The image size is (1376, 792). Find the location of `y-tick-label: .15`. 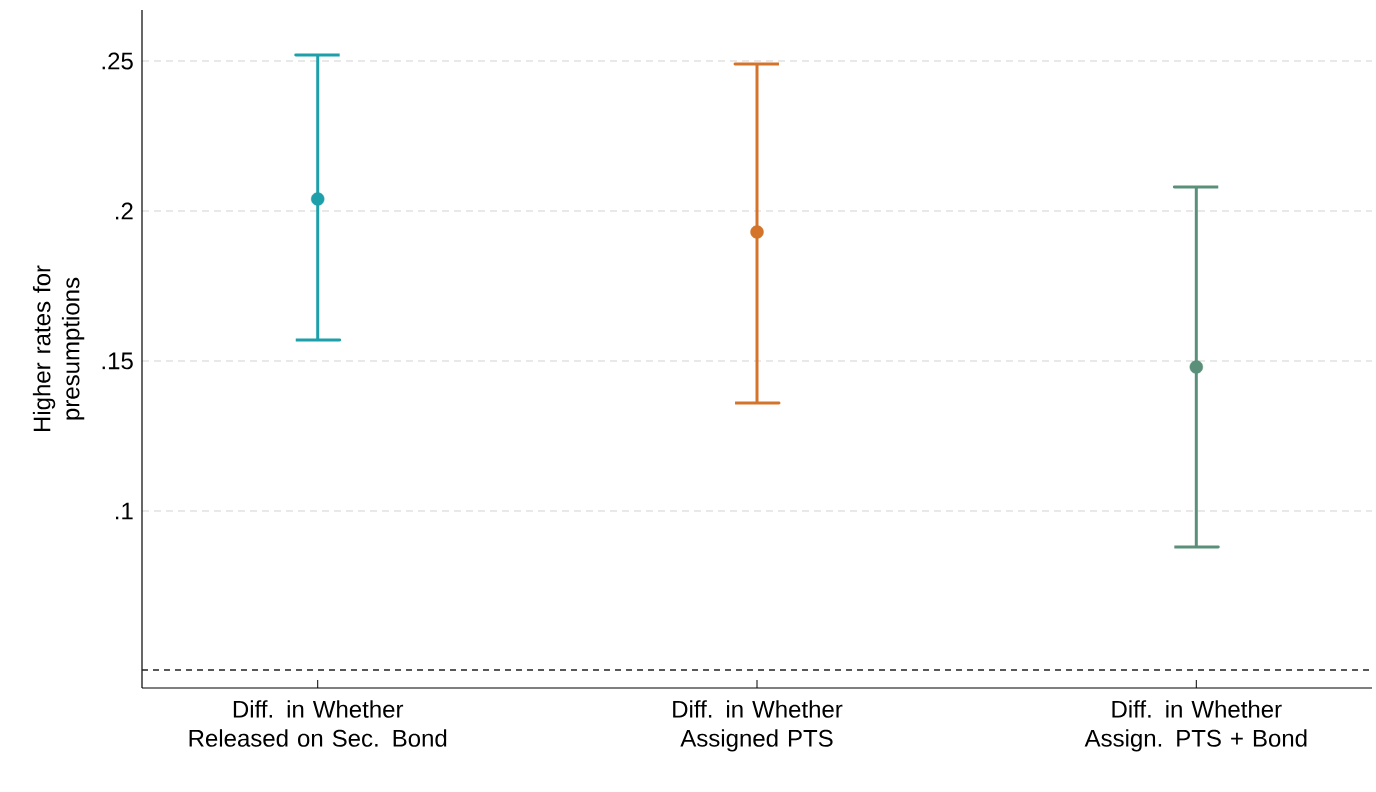

y-tick-label: .15 is located at coordinates (117, 361).